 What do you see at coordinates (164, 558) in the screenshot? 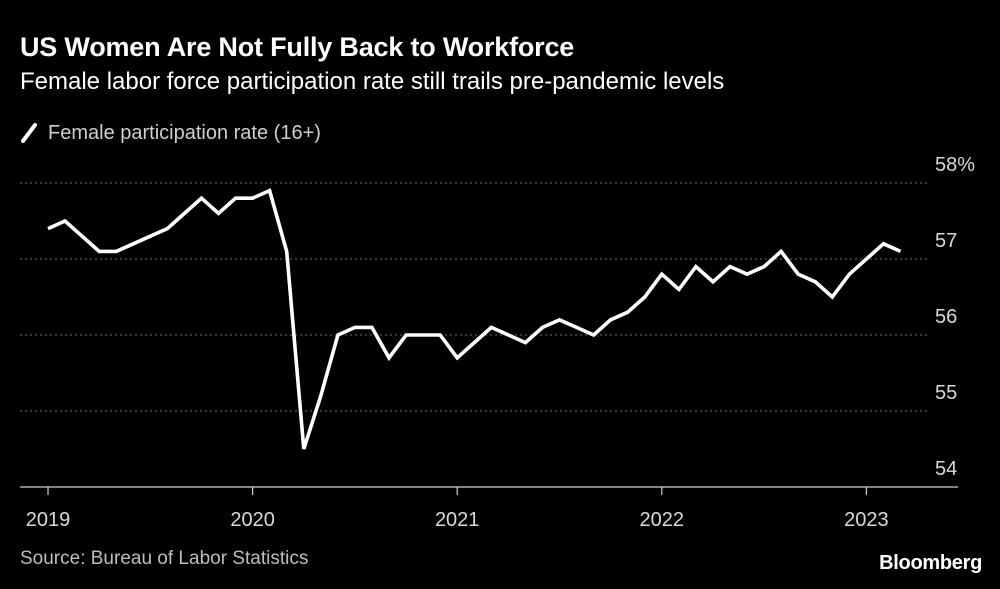
I see `source-note: Source: Bureau of Labor Statistics` at bounding box center [164, 558].